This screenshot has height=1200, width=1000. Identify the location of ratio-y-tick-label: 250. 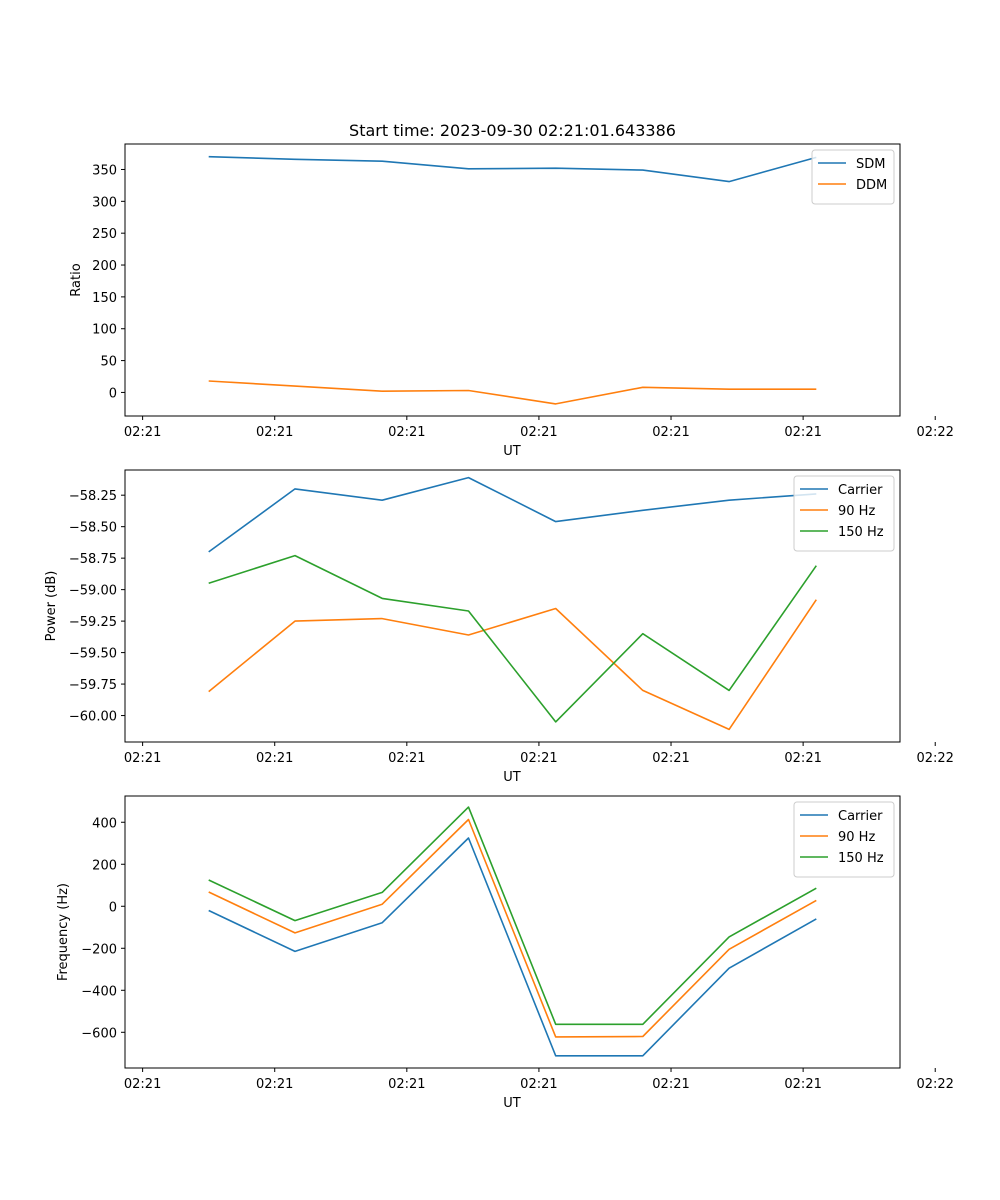
(104, 234).